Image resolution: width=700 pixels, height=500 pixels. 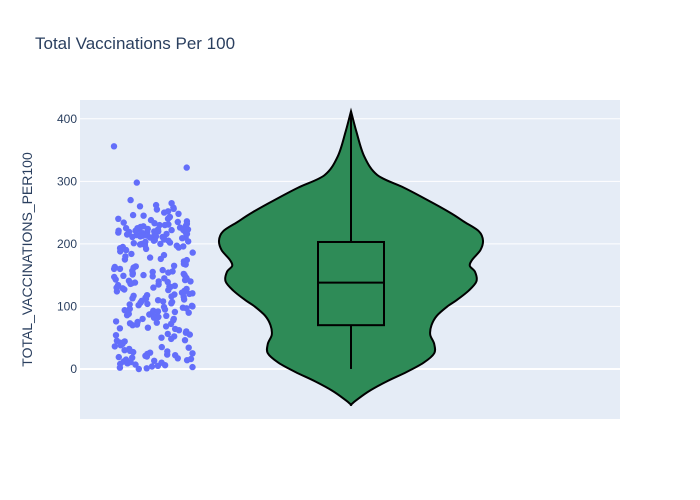 I want to click on y-tick-label: 300, so click(x=67, y=181).